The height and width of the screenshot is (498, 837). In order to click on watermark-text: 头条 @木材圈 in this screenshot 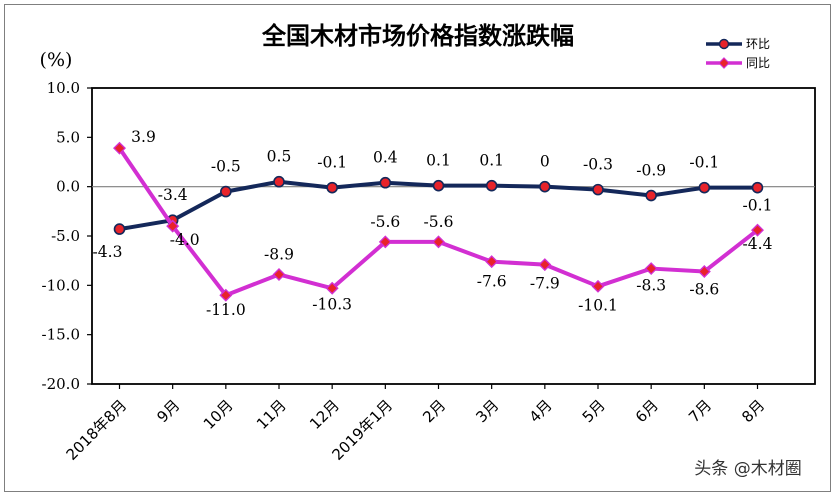, I will do `click(747, 469)`.